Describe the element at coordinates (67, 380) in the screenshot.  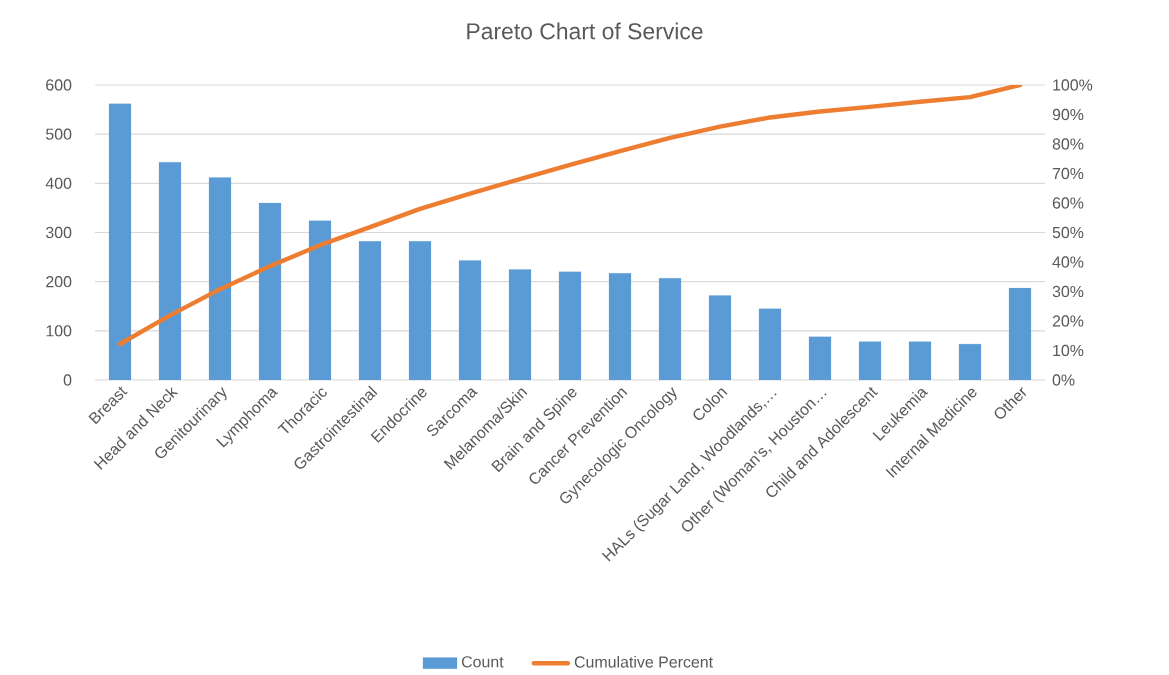
I see `y-tick-label: 0` at that location.